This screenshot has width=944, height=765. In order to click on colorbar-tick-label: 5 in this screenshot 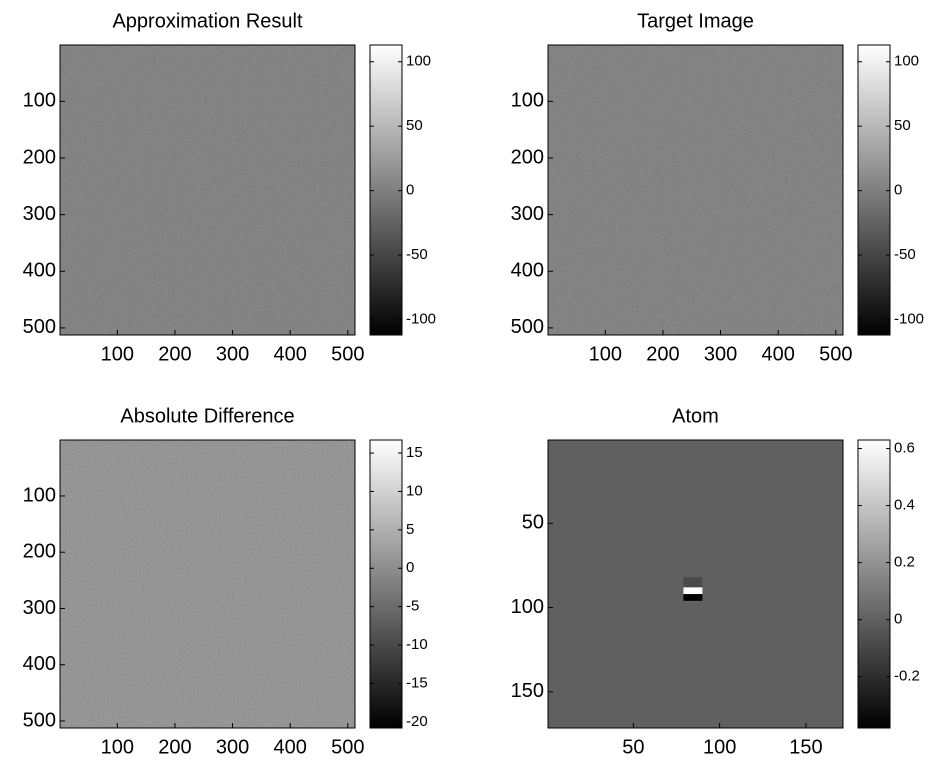, I will do `click(410, 529)`.